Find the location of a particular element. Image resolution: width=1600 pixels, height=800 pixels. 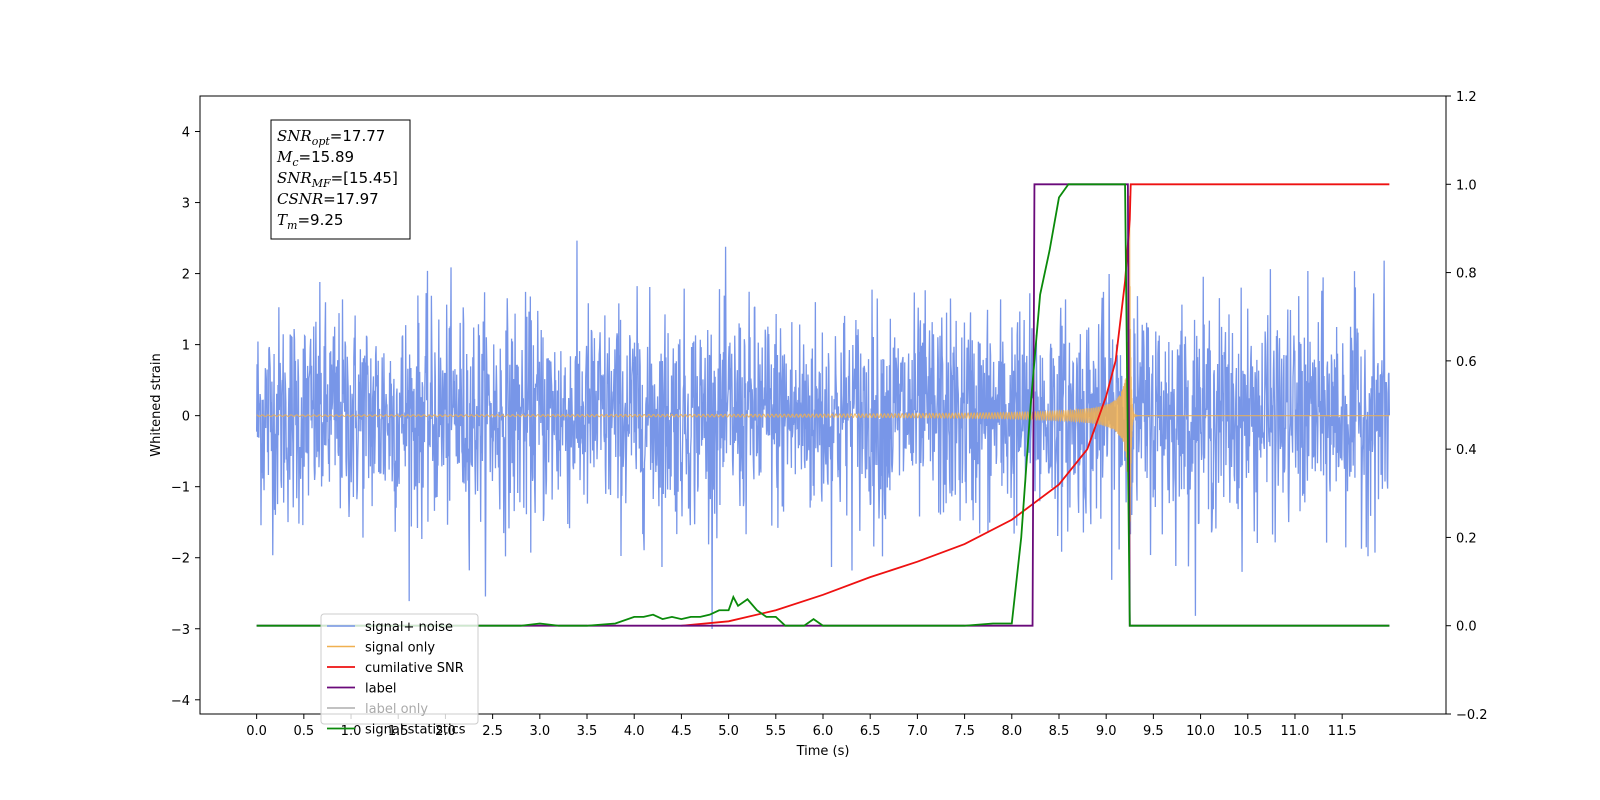

annotation-frame is located at coordinates (340, 179).